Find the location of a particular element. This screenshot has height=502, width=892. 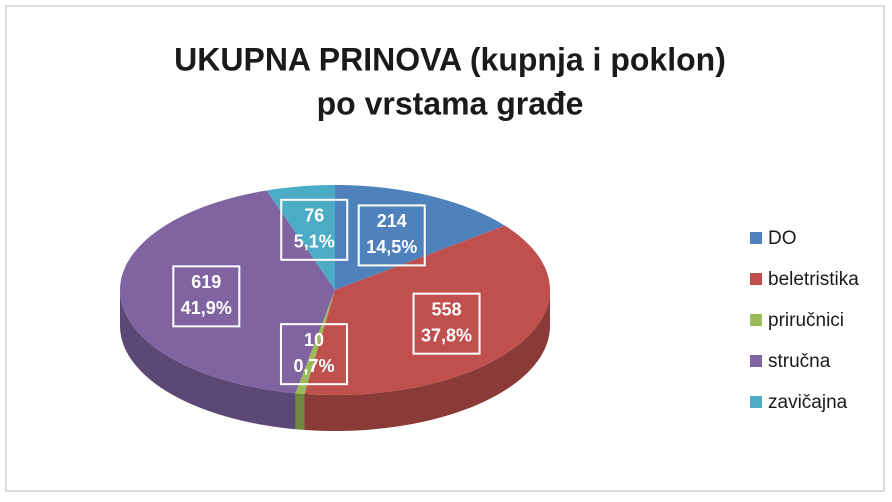

data-label: 76 is located at coordinates (314, 216).